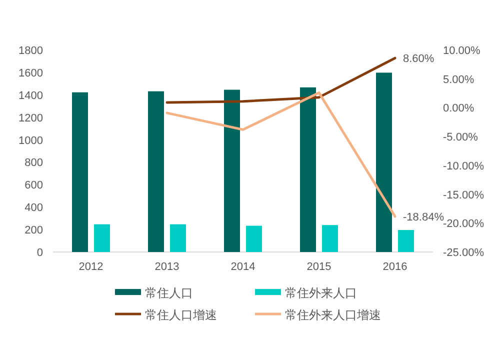 The image size is (500, 362). Describe the element at coordinates (333, 315) in the screenshot. I see `legend-label: 常住外来人口增速` at that location.